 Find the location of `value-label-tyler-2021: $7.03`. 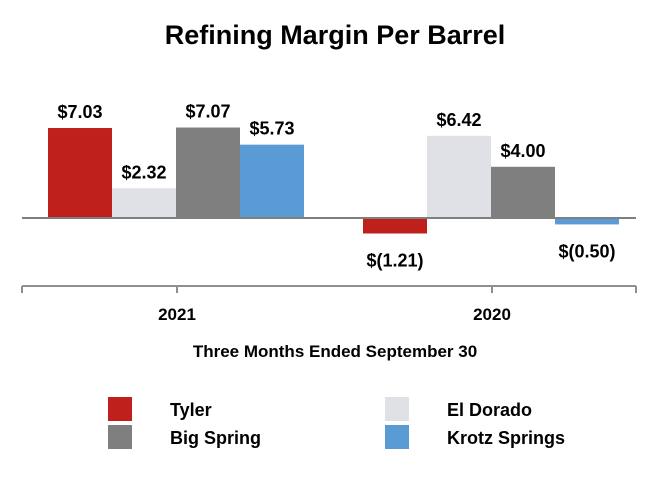

value-label-tyler-2021: $7.03 is located at coordinates (79, 112).